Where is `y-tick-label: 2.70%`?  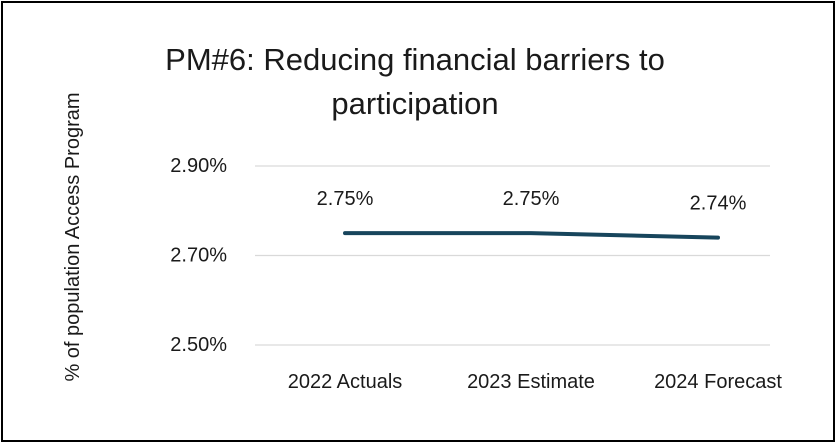 y-tick-label: 2.70% is located at coordinates (198, 256).